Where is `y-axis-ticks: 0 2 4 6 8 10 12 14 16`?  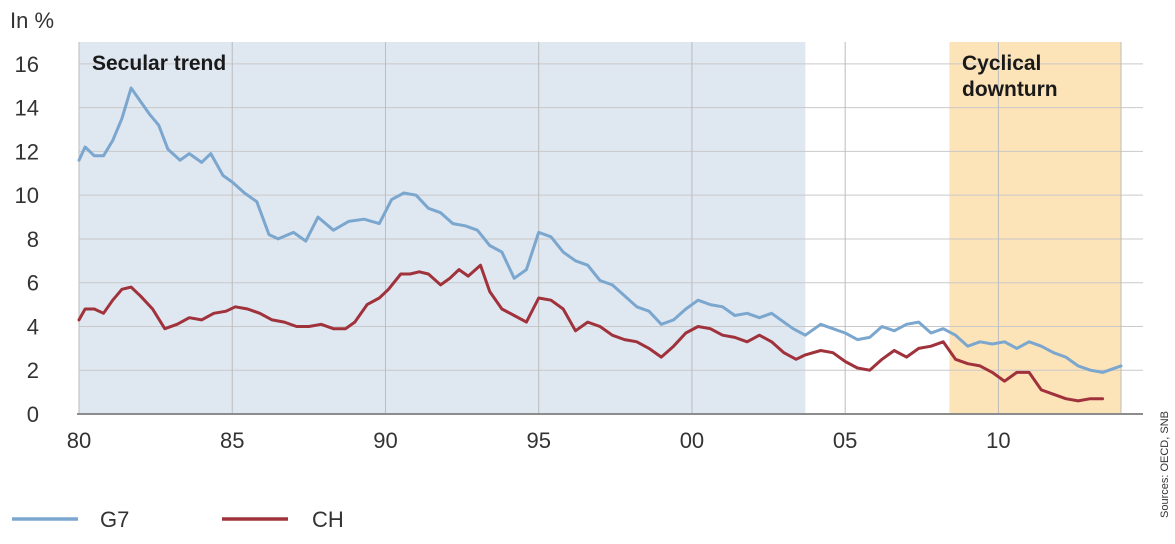
y-axis-ticks: 0 2 4 6 8 10 12 14 16 is located at coordinates (27, 239).